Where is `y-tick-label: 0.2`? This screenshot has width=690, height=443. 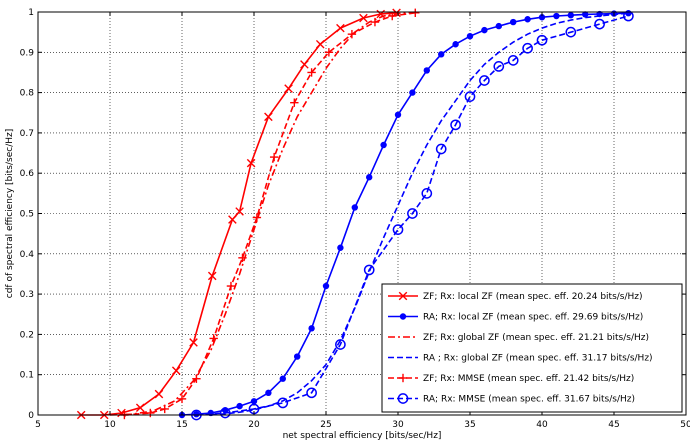
y-tick-label: 0.2 is located at coordinates (27, 335).